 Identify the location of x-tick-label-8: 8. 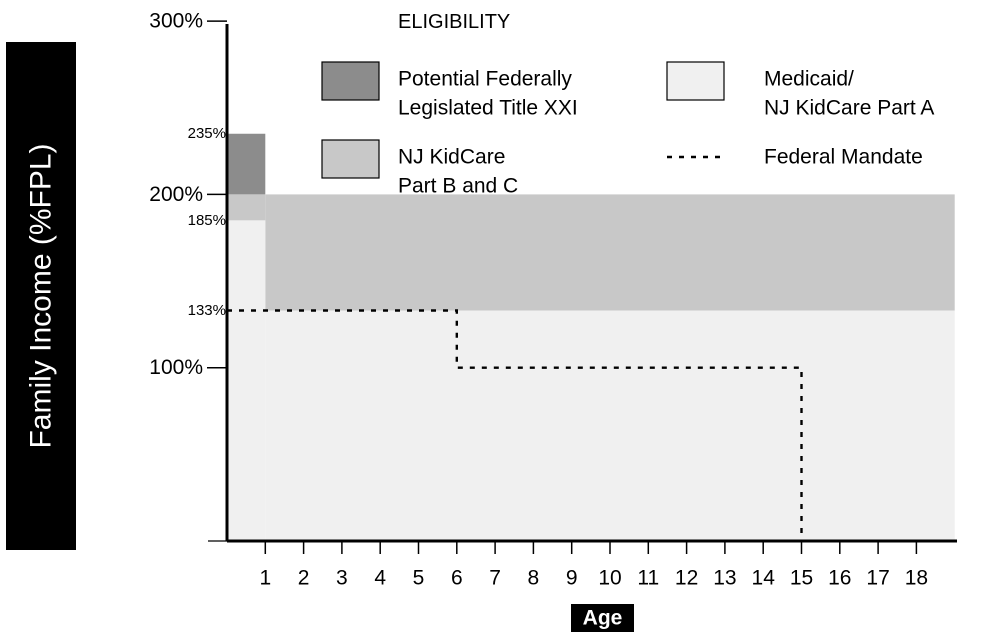
(534, 578).